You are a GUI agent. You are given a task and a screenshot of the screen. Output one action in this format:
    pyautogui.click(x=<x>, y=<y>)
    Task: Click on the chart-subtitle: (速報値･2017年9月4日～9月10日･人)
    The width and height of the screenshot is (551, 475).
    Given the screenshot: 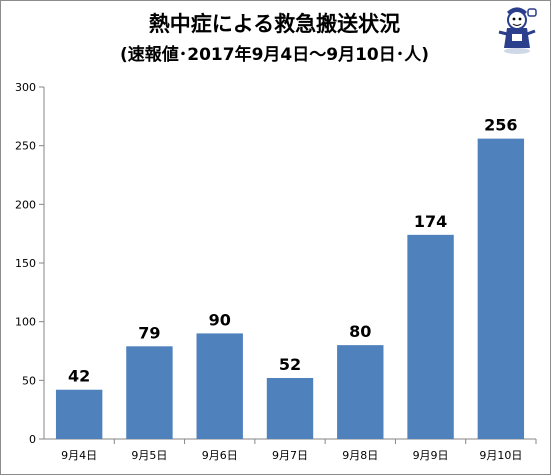 What is the action you would take?
    pyautogui.click(x=274, y=55)
    